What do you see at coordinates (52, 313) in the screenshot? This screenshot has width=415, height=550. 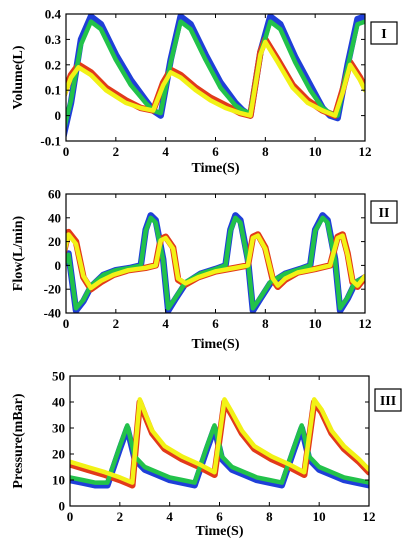 I see `y-tick-label: -40` at bounding box center [52, 313].